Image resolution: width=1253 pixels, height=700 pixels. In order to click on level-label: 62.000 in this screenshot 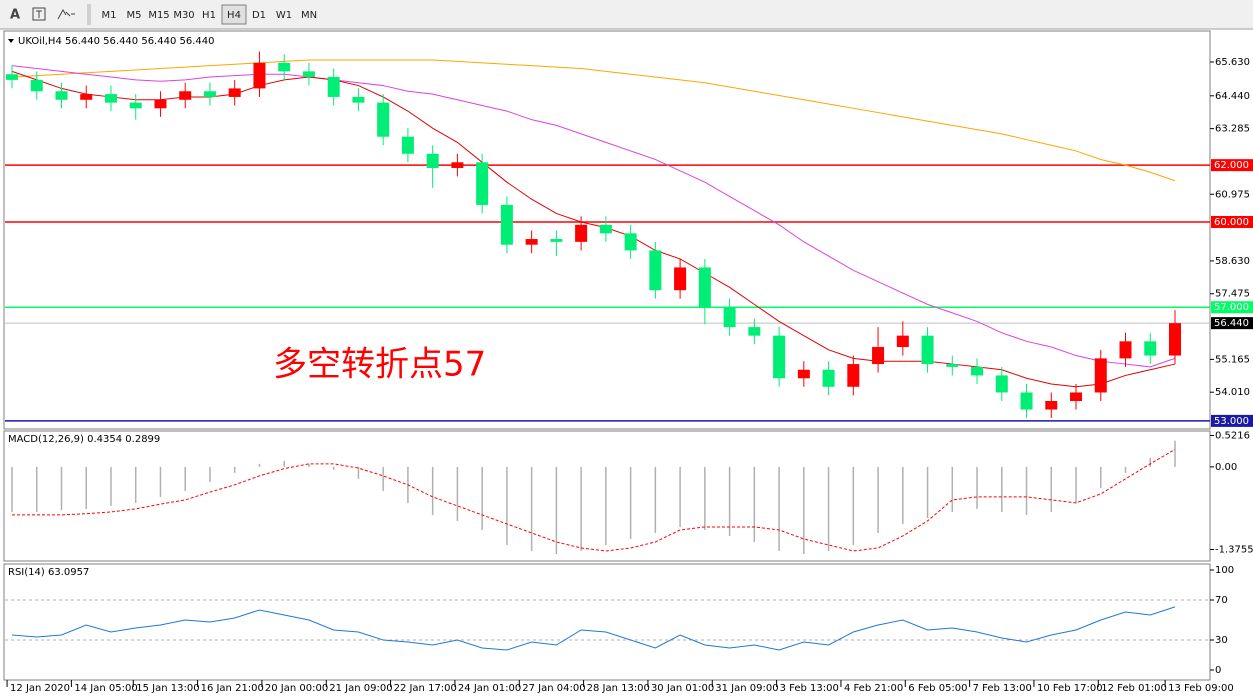, I will do `click(1231, 165)`.